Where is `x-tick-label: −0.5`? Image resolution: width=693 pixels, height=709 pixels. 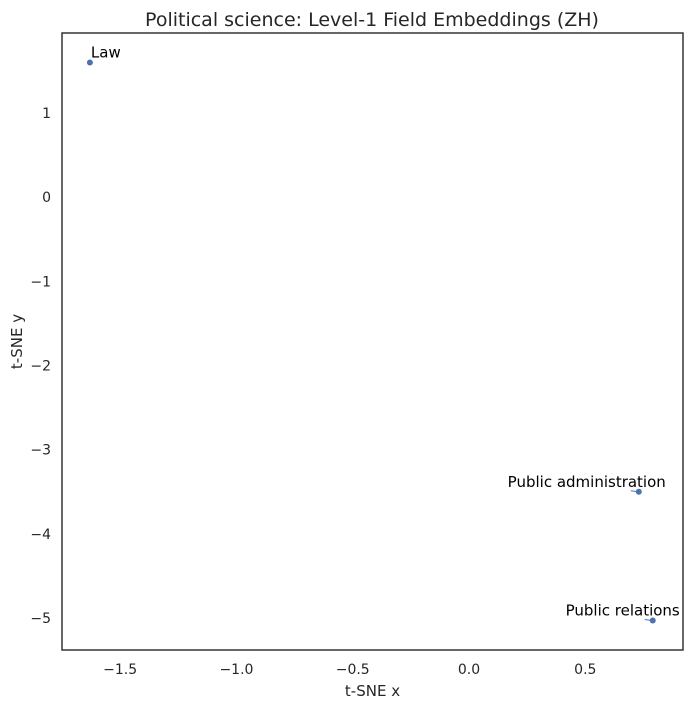
x-tick-label: −0.5 is located at coordinates (353, 670).